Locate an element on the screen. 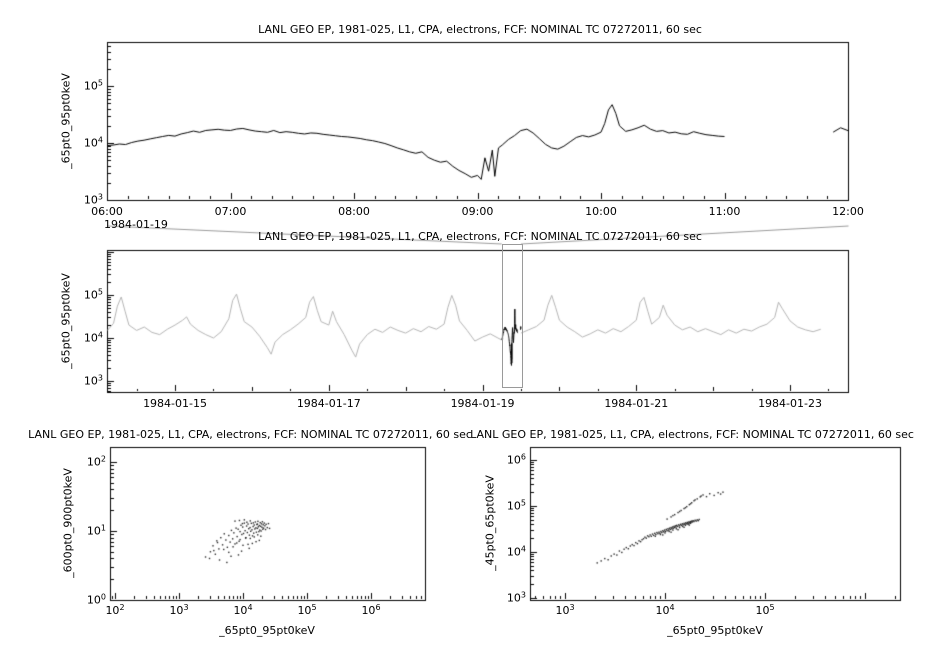 The image size is (926, 647). plot-area-scatter-left is located at coordinates (267, 523).